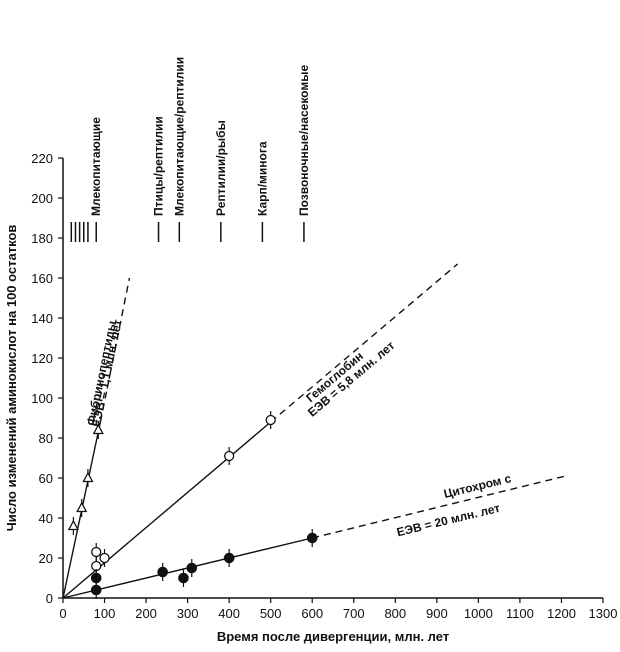 The image size is (620, 652). I want to click on y-ticks: 0 20 40 60 80 100 120 140 160 180 200 220, so click(47, 378).